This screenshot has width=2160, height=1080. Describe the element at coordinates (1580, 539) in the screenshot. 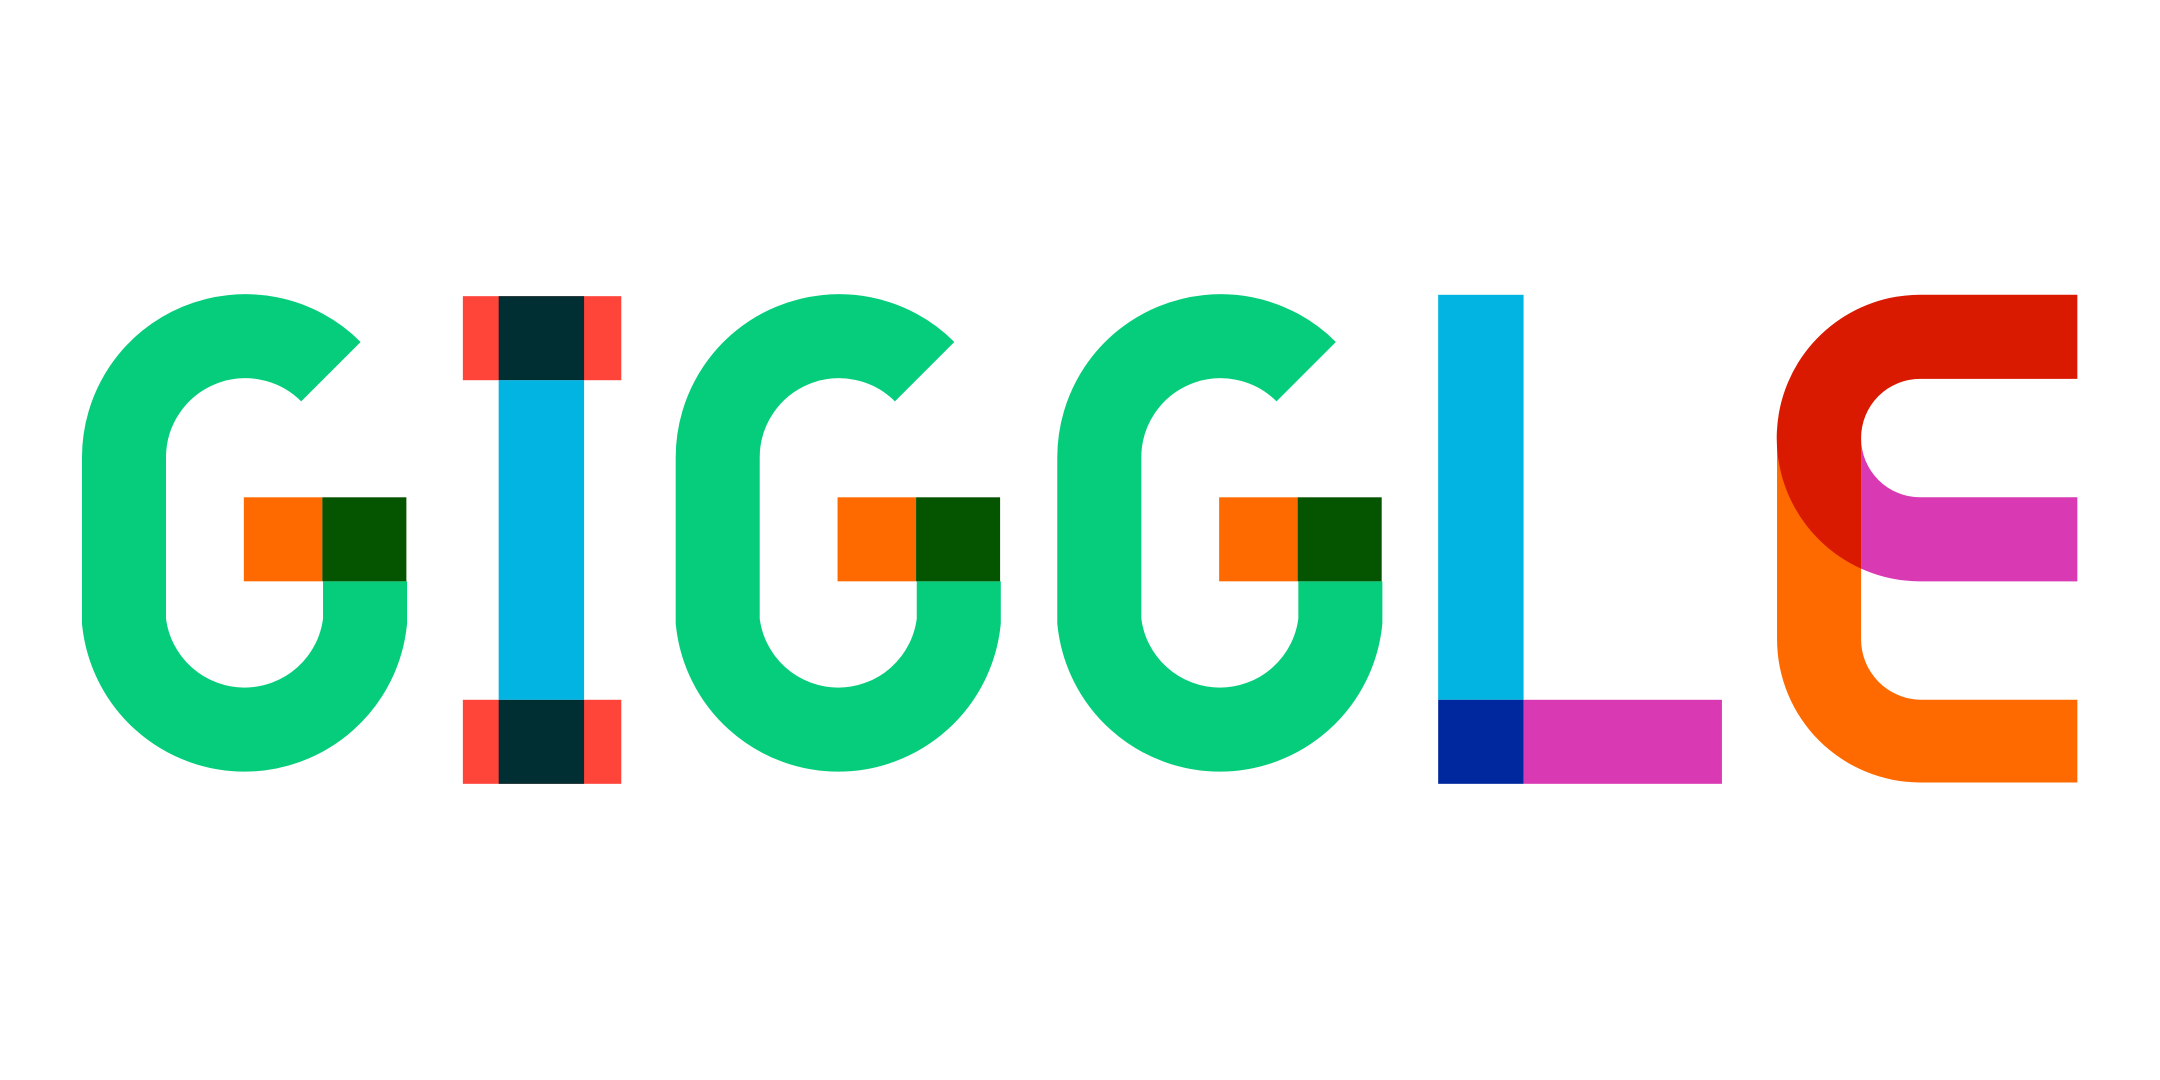

I see `letter-l` at that location.